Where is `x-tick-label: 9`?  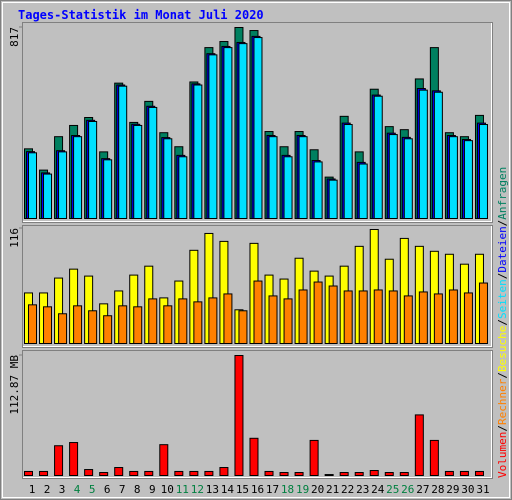
x-tick-label: 9 is located at coordinates (152, 489).